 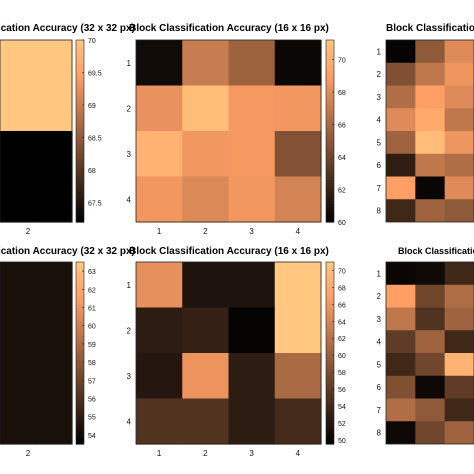 I want to click on y-tick-label: 5, so click(x=379, y=142).